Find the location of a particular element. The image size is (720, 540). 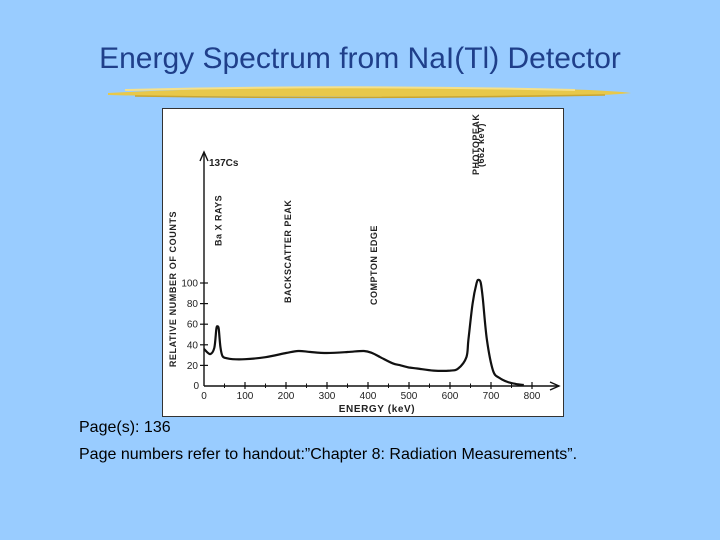

y-tick-label: 60 is located at coordinates (193, 325).